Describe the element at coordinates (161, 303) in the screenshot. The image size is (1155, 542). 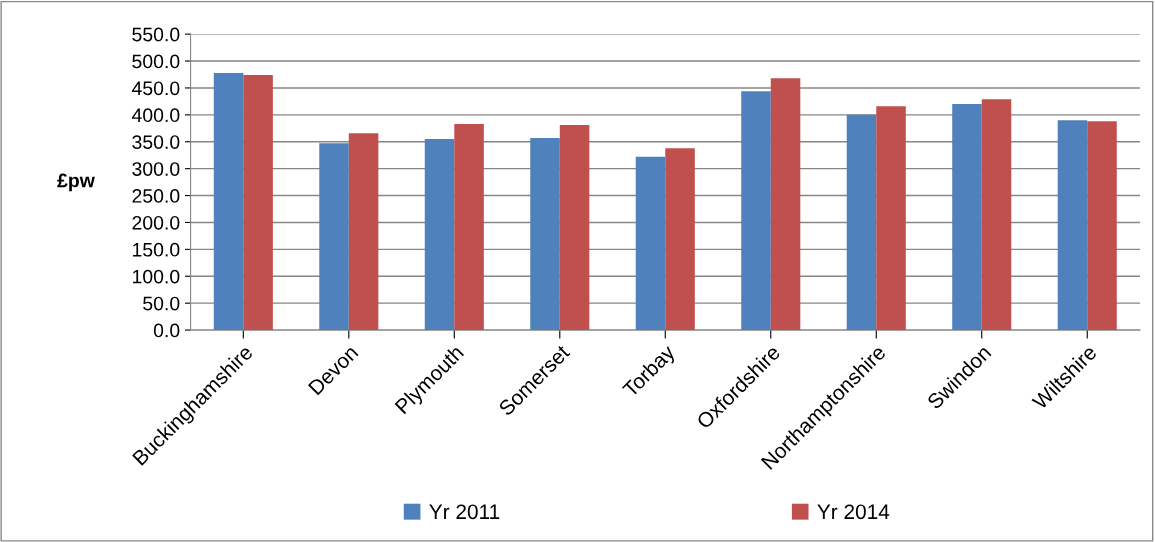
I see `y-tick-label: 50.0` at that location.